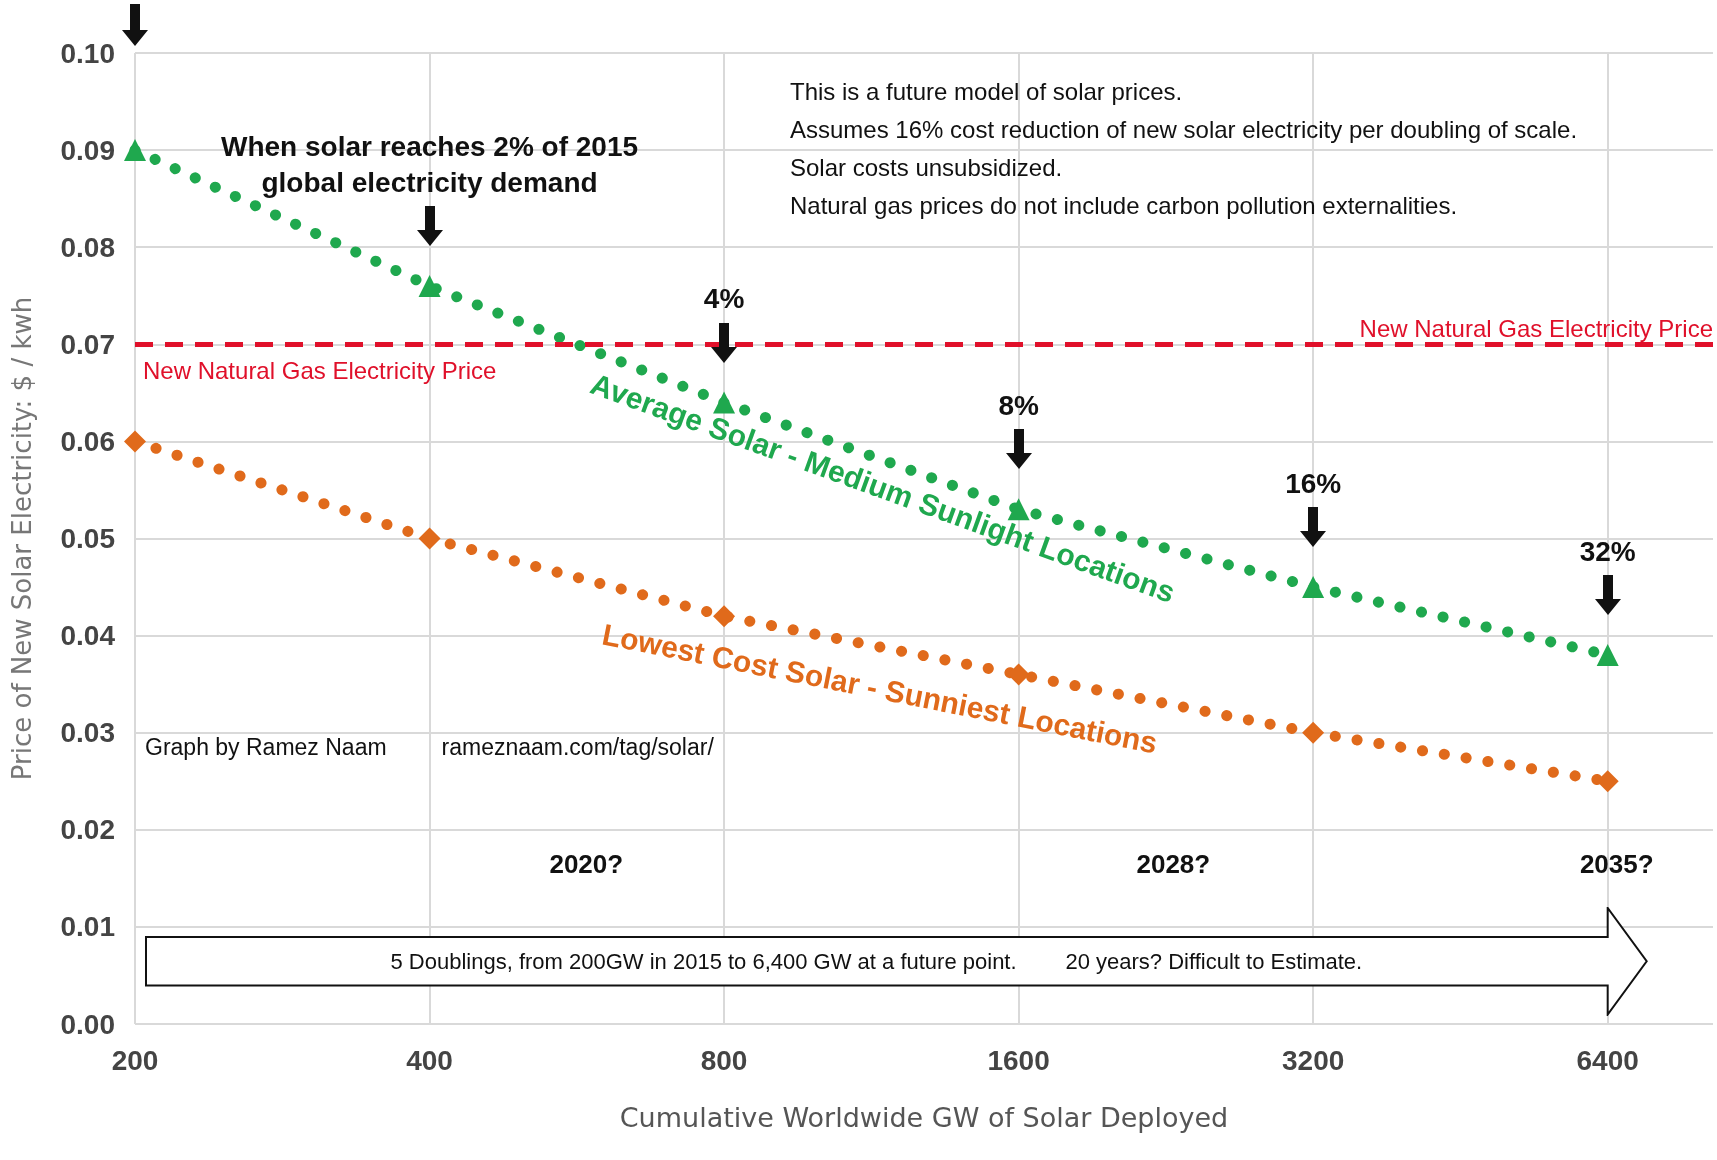 This screenshot has height=1160, width=1717. What do you see at coordinates (87, 53) in the screenshot?
I see `y-tick-label: 0.10` at bounding box center [87, 53].